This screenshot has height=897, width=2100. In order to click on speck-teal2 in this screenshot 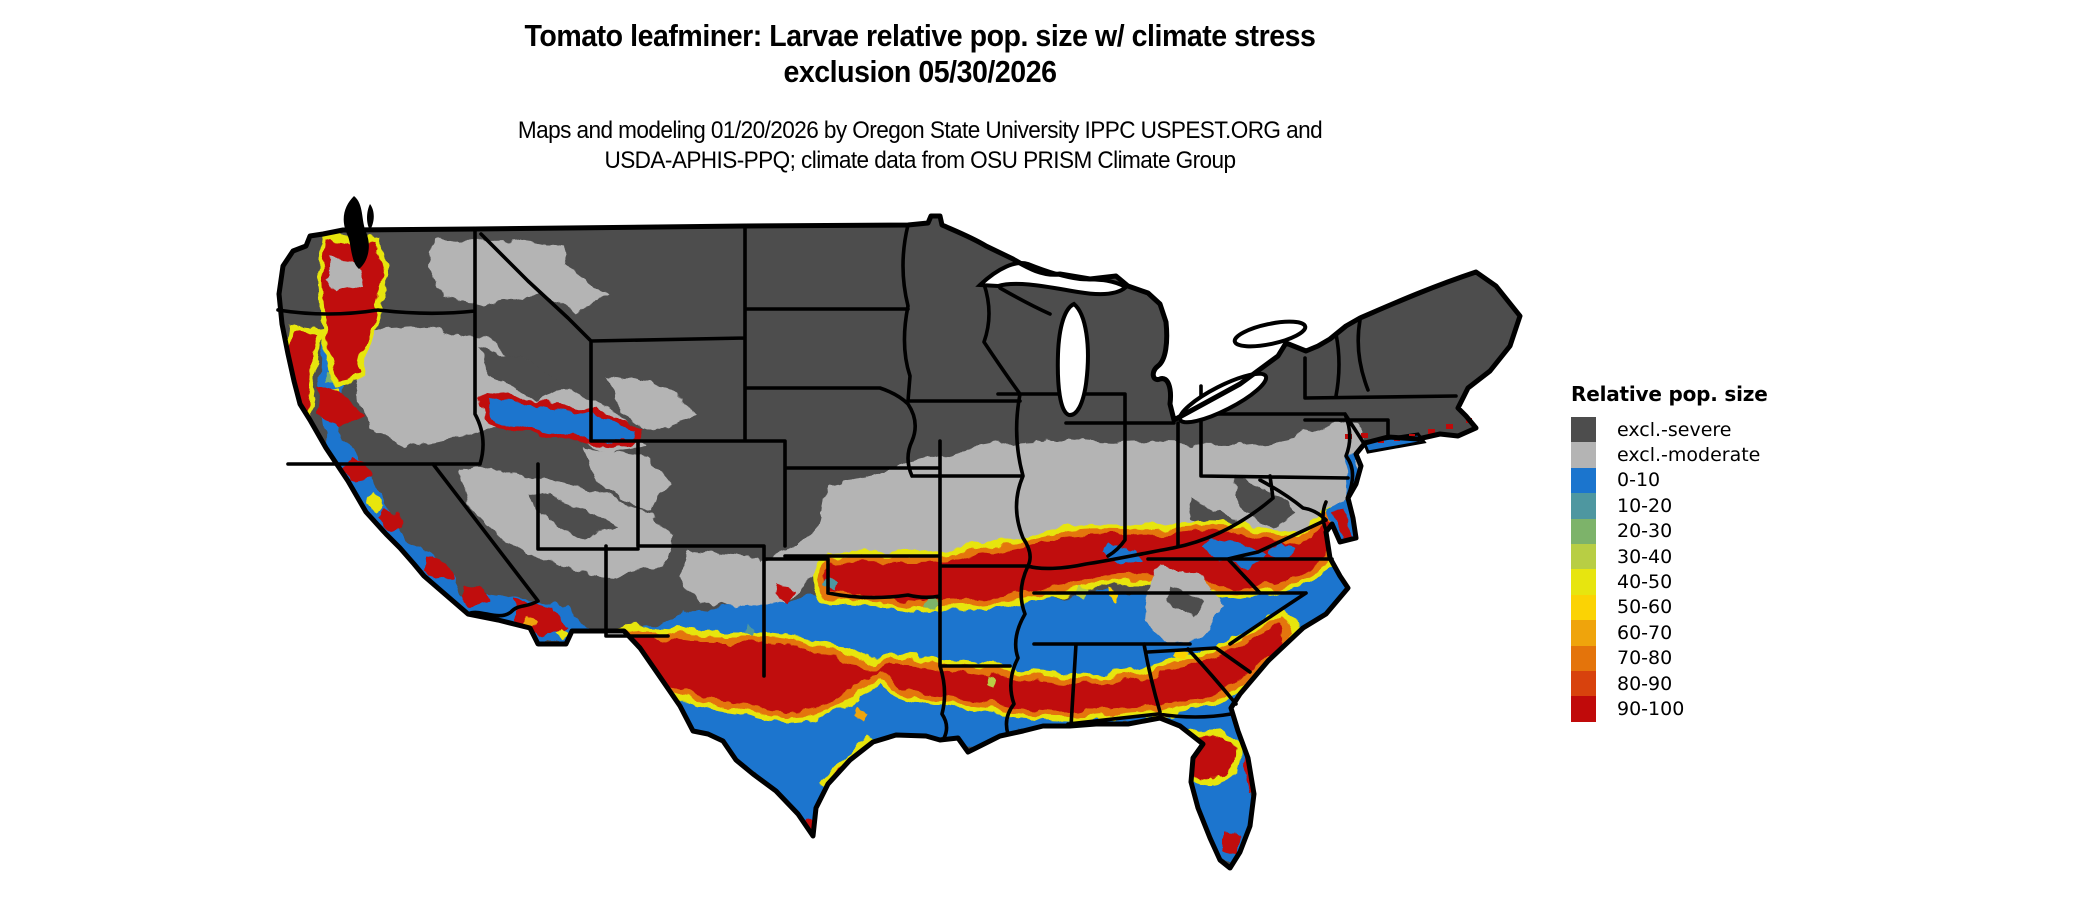, I will do `click(751, 630)`.